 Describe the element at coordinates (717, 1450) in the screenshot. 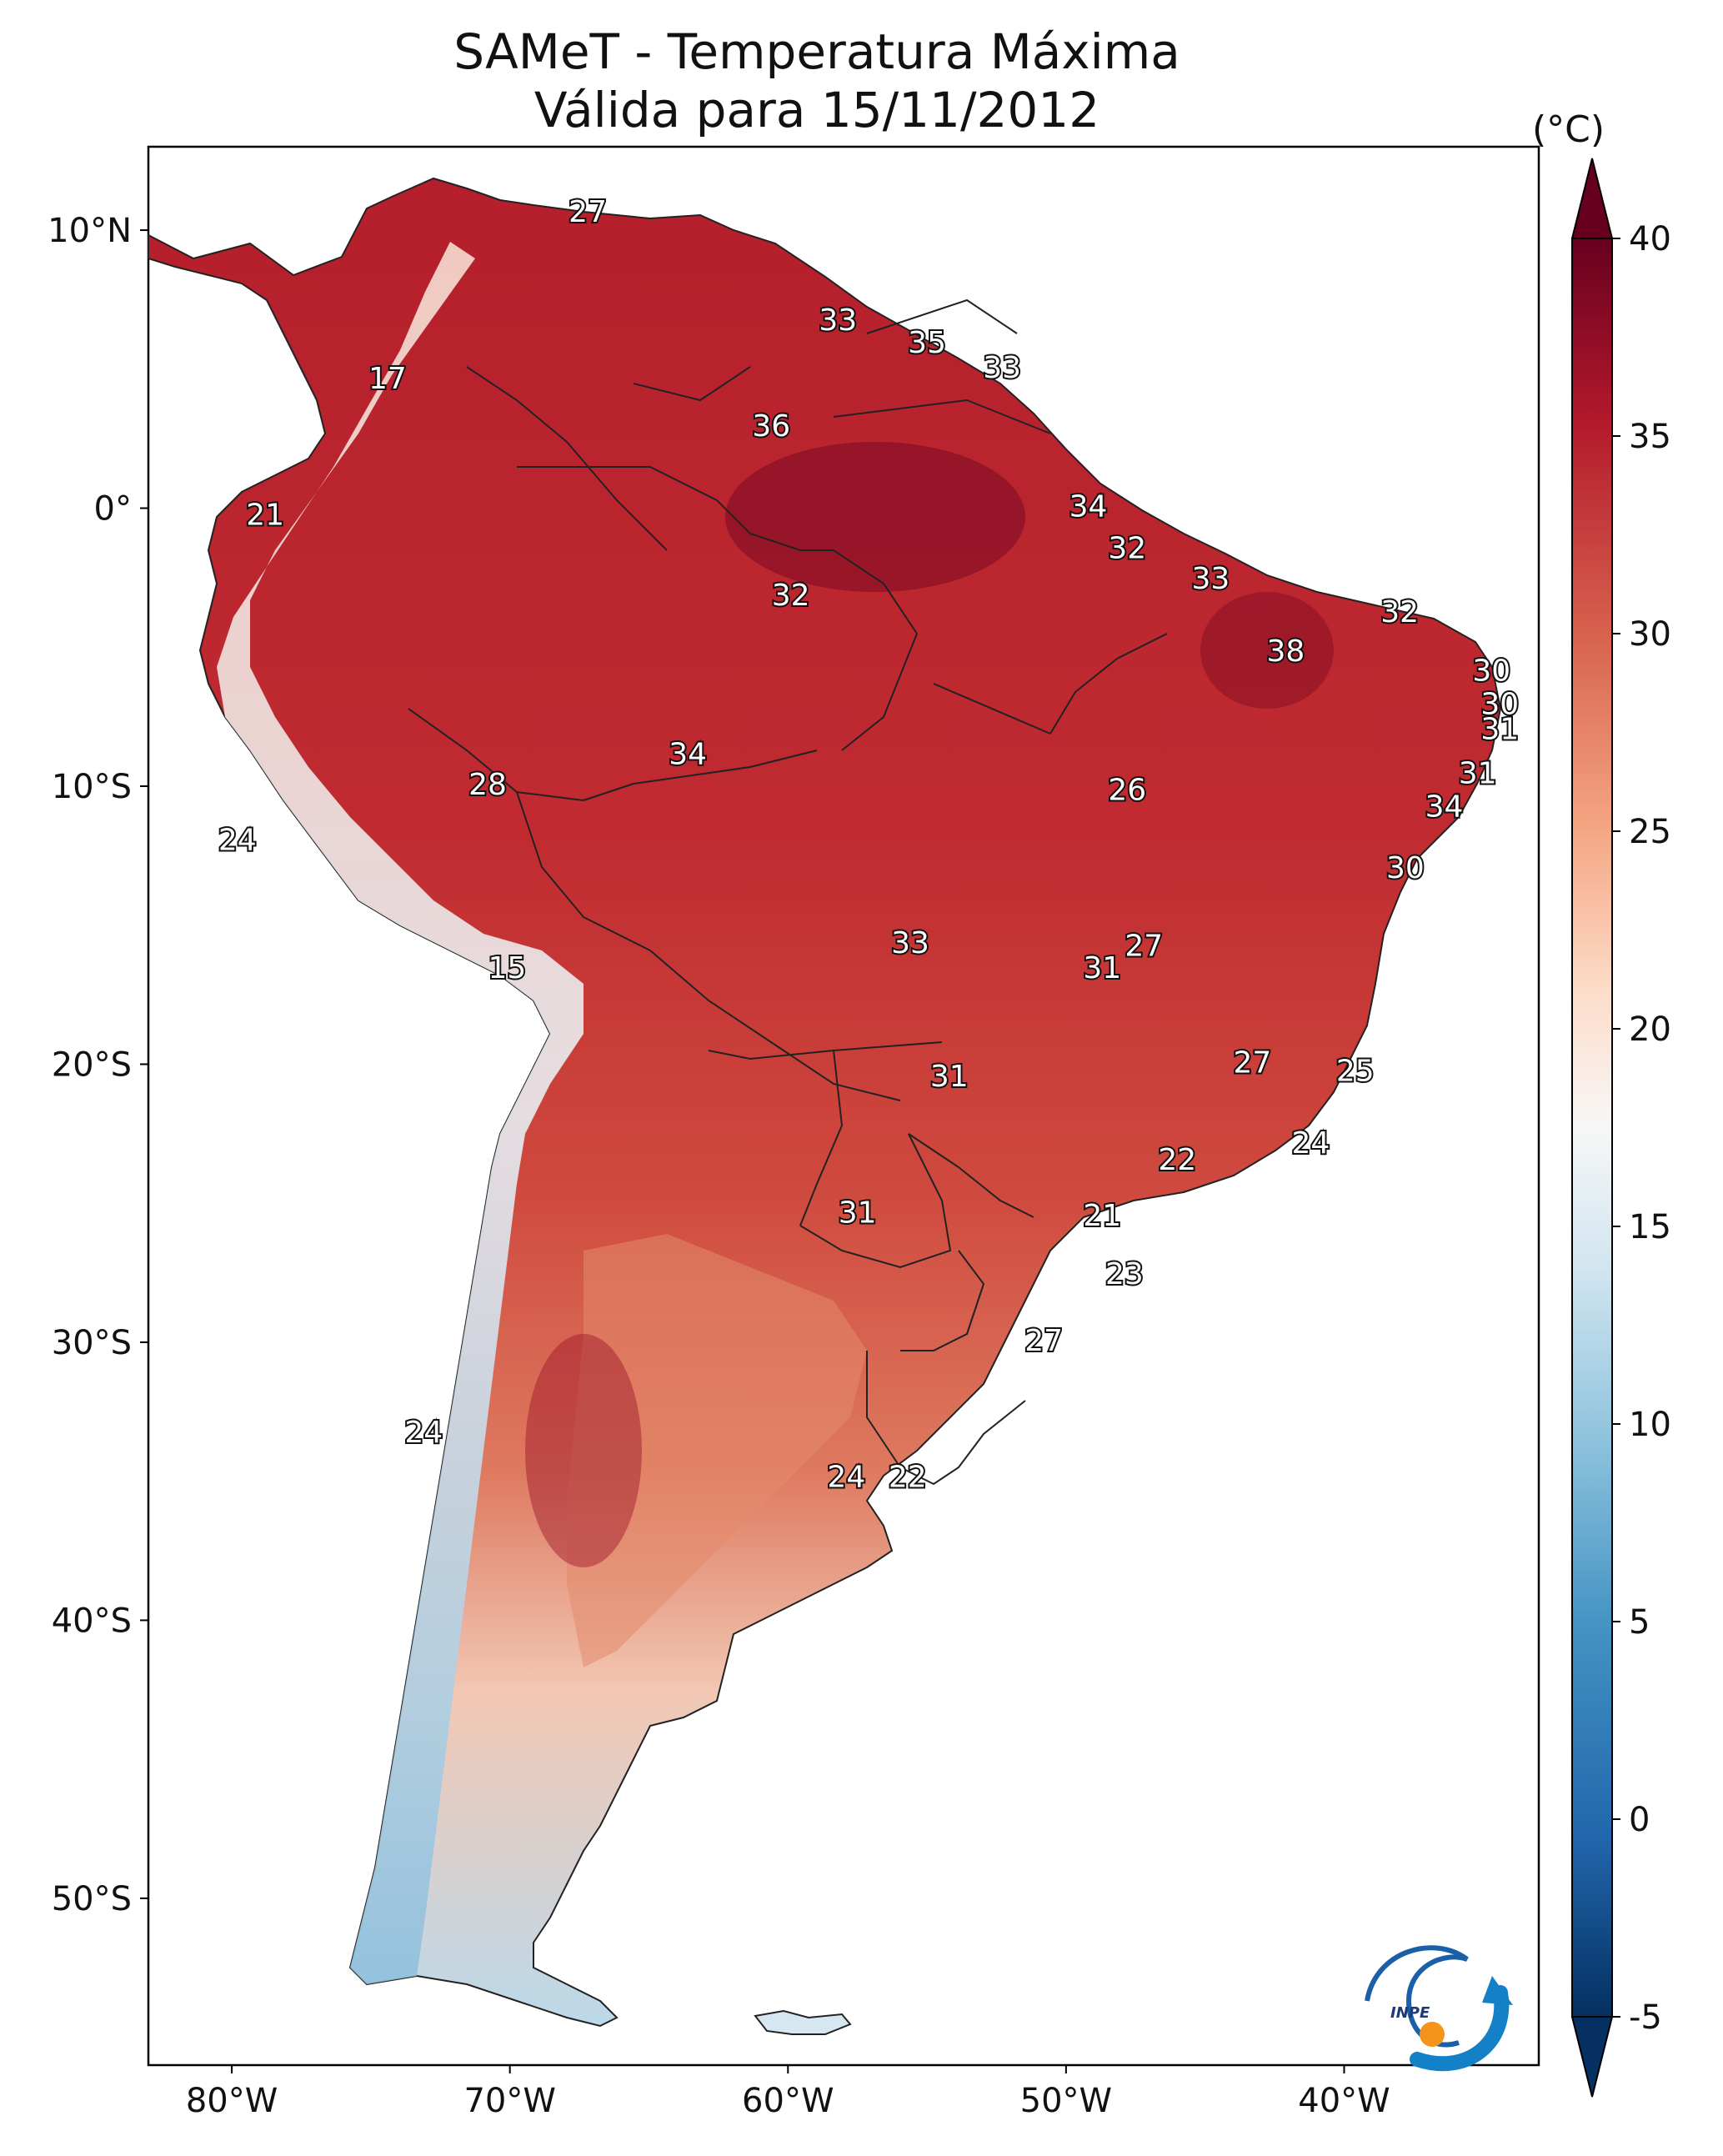

I see `pampas-region` at that location.